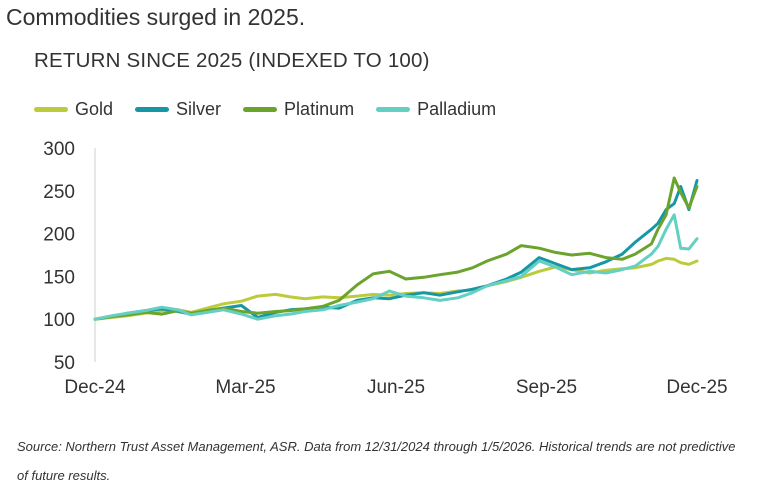  Describe the element at coordinates (393, 109) in the screenshot. I see `legend-swatch-palladium` at that location.